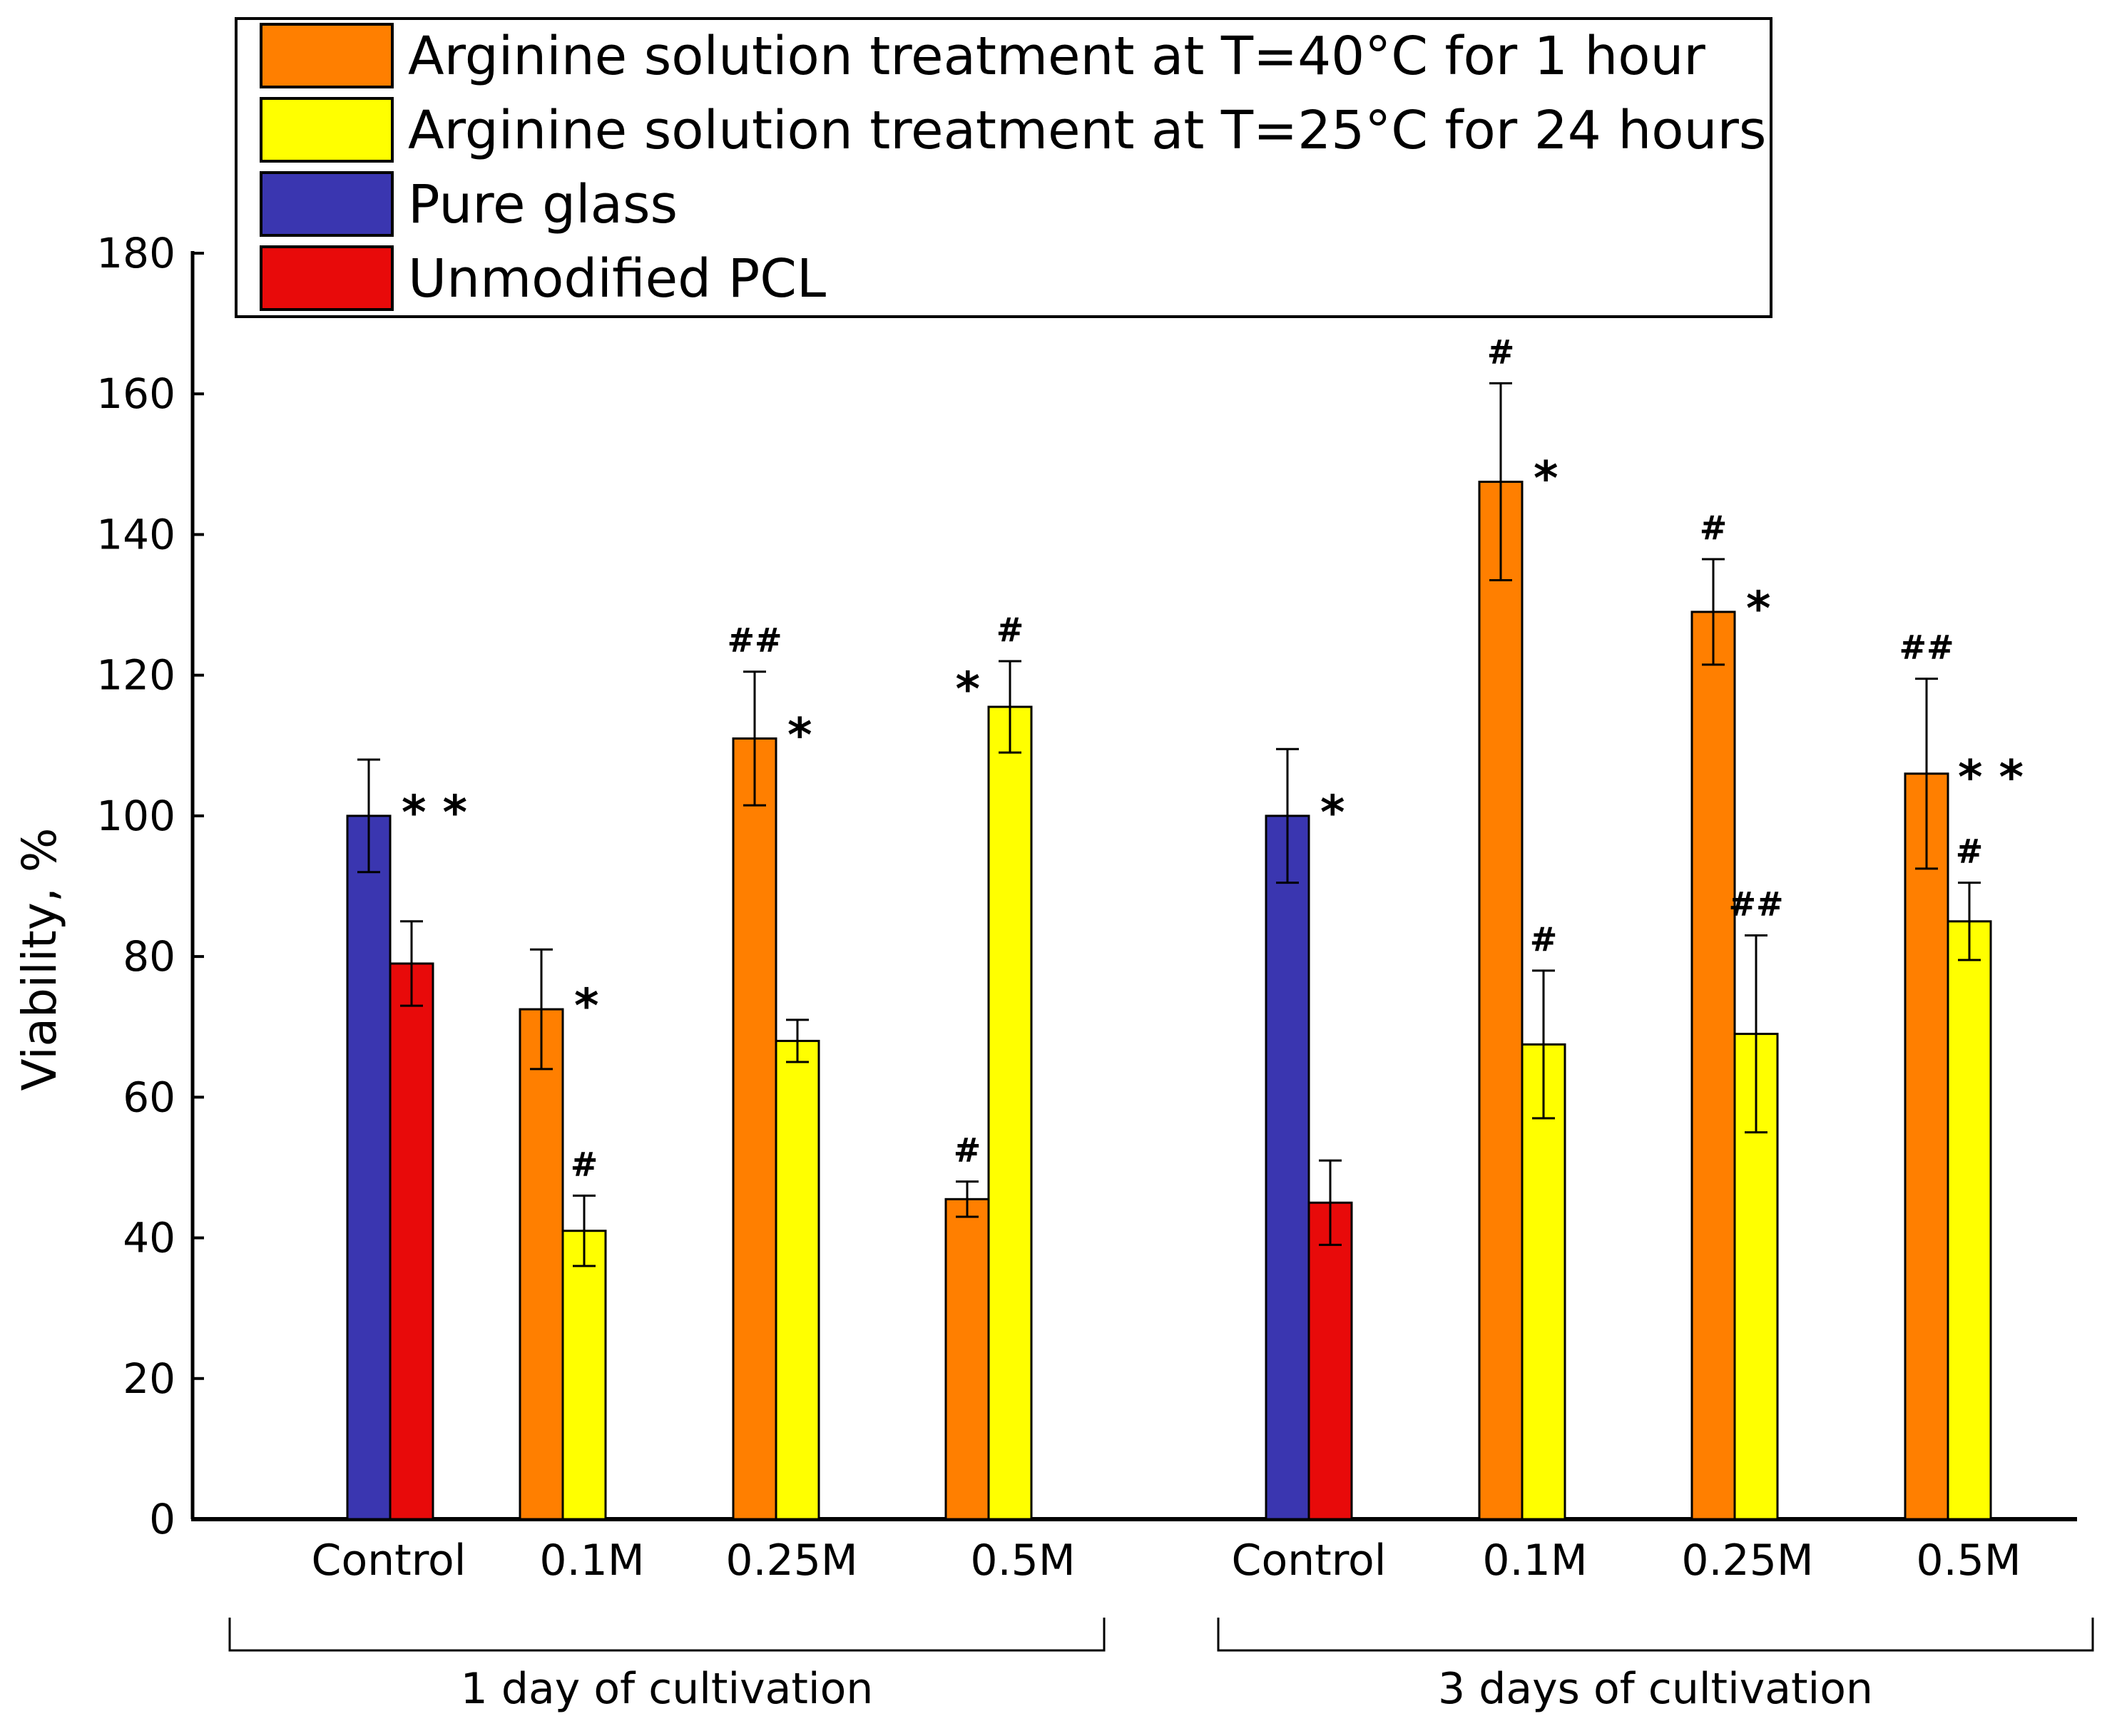 The height and width of the screenshot is (1736, 2112). Describe the element at coordinates (149, 1238) in the screenshot. I see `y-tick-label: 40` at that location.